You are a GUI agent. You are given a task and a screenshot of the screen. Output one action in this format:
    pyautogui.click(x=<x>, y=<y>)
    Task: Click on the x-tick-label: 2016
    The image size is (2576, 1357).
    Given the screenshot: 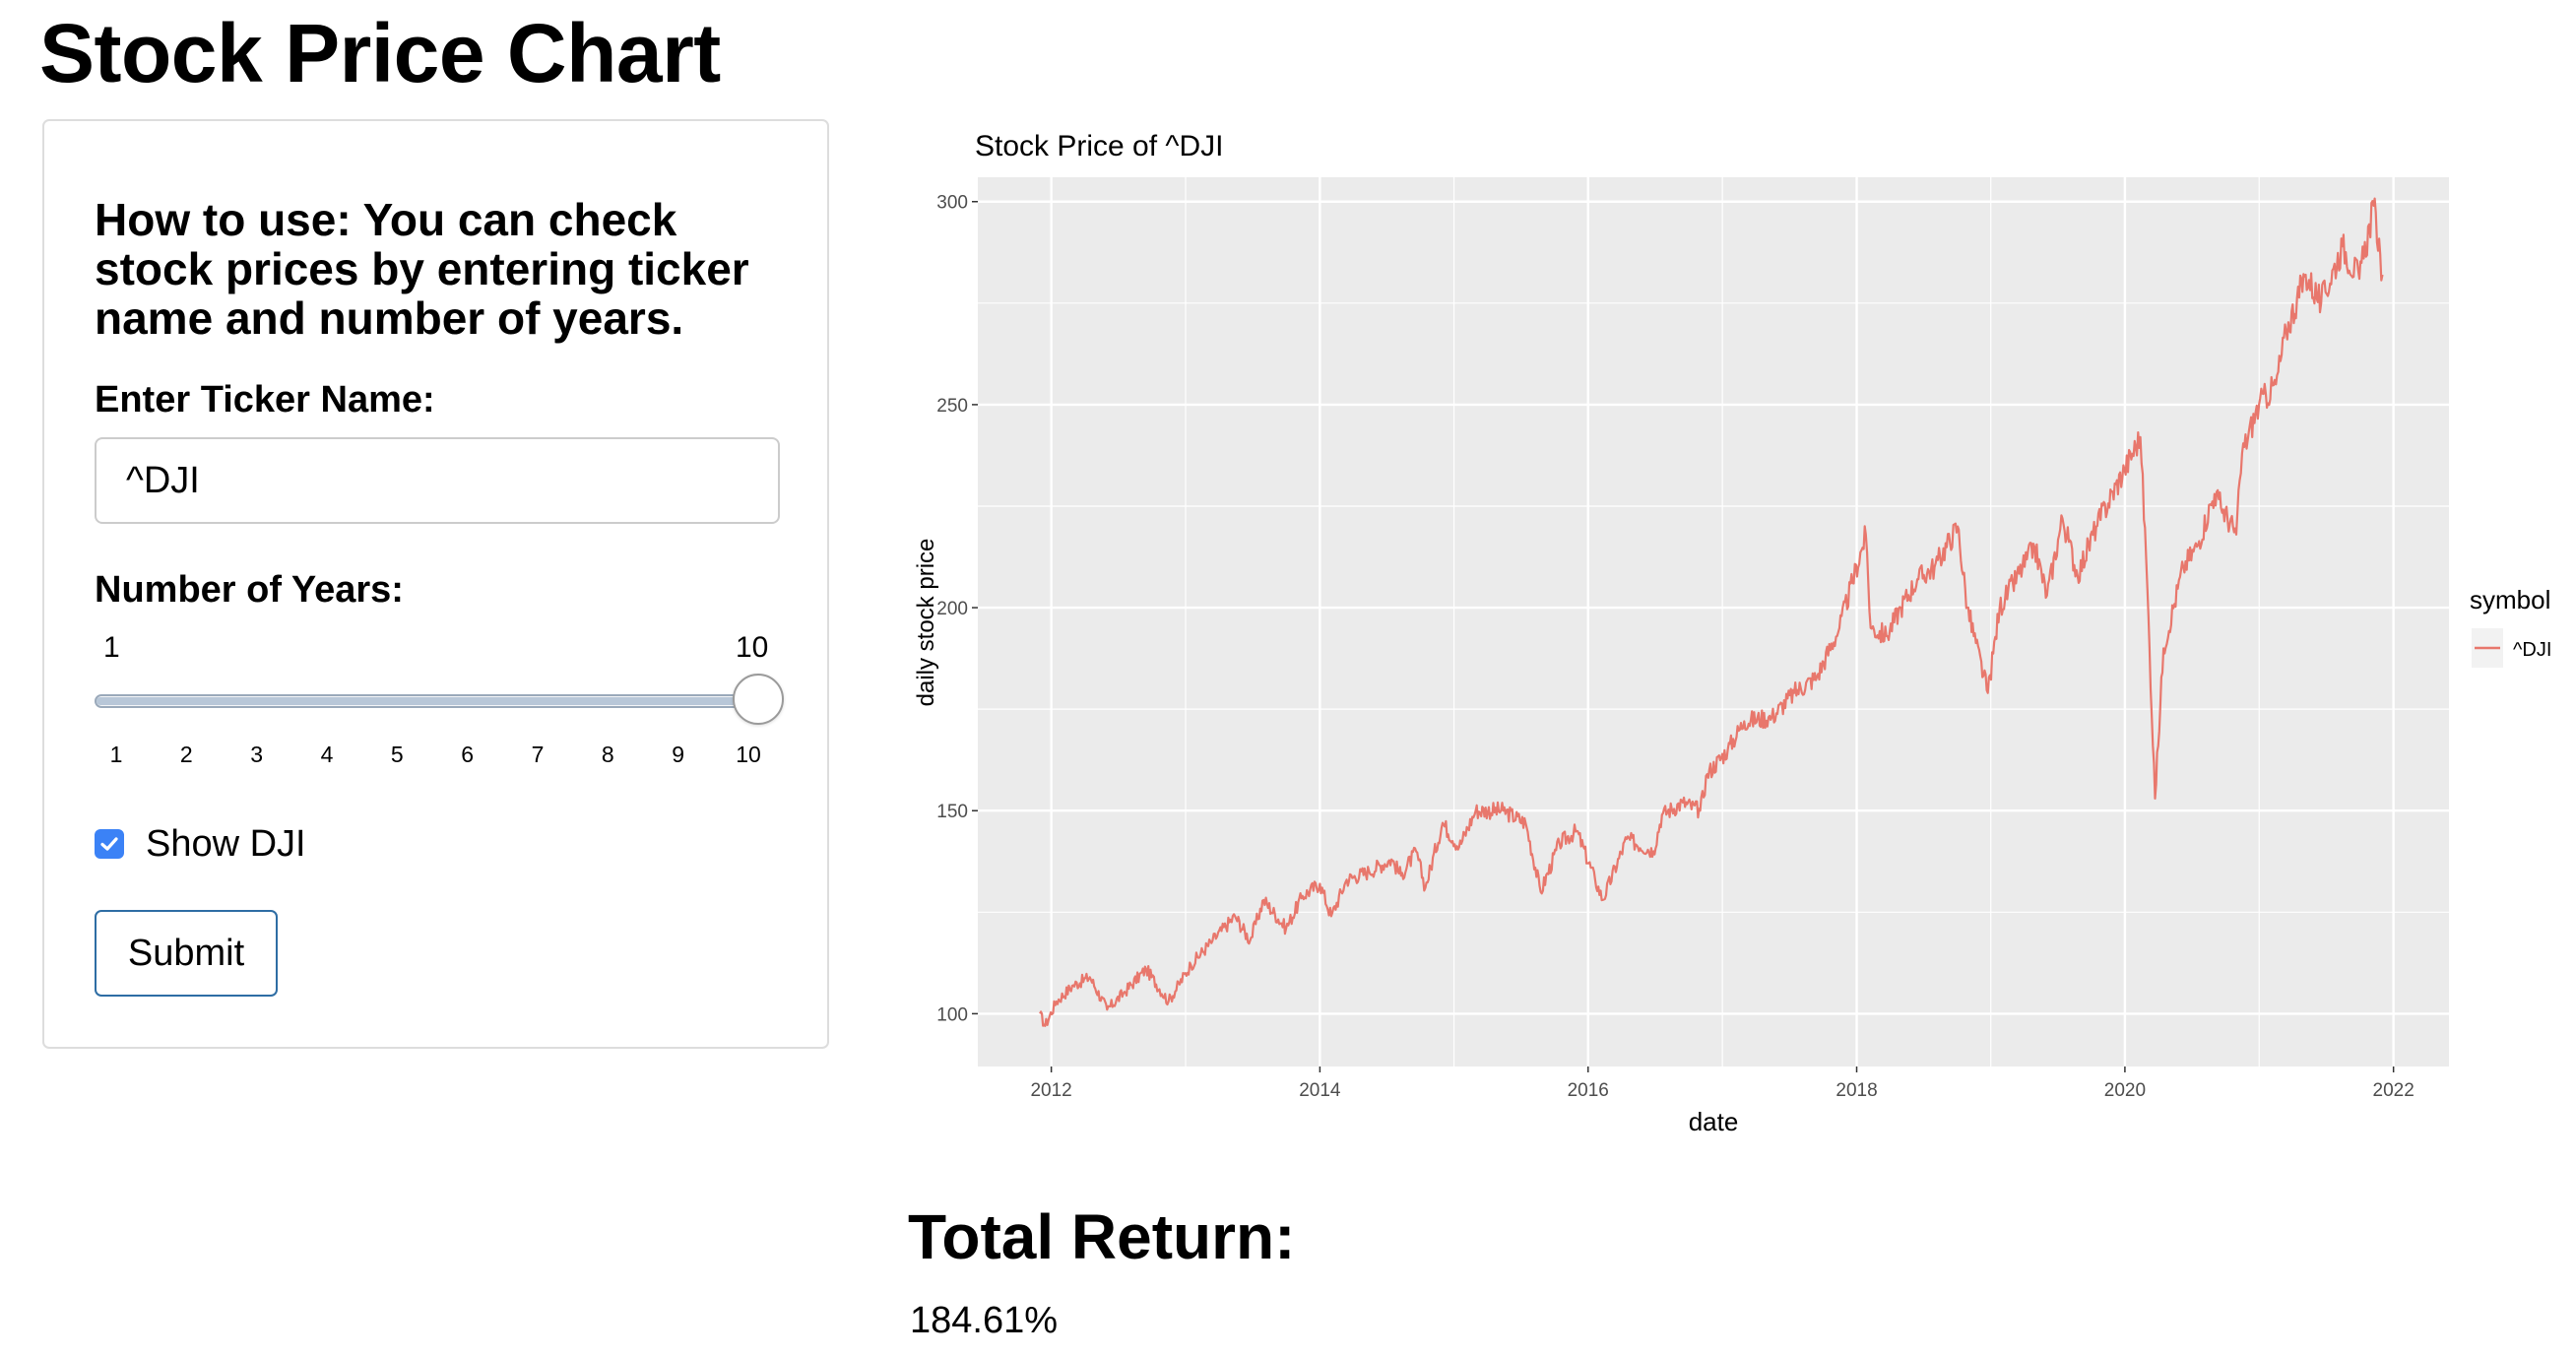 What is the action you would take?
    pyautogui.click(x=1588, y=1090)
    